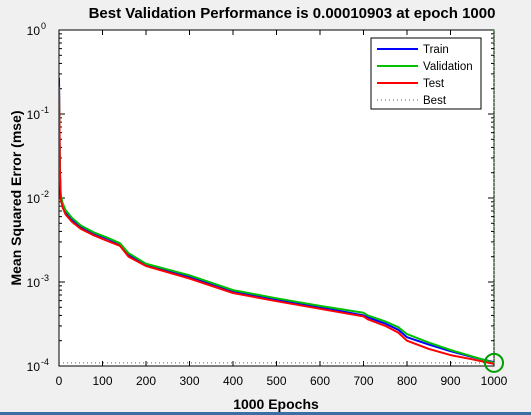  I want to click on x-tick-label: 500, so click(276, 381).